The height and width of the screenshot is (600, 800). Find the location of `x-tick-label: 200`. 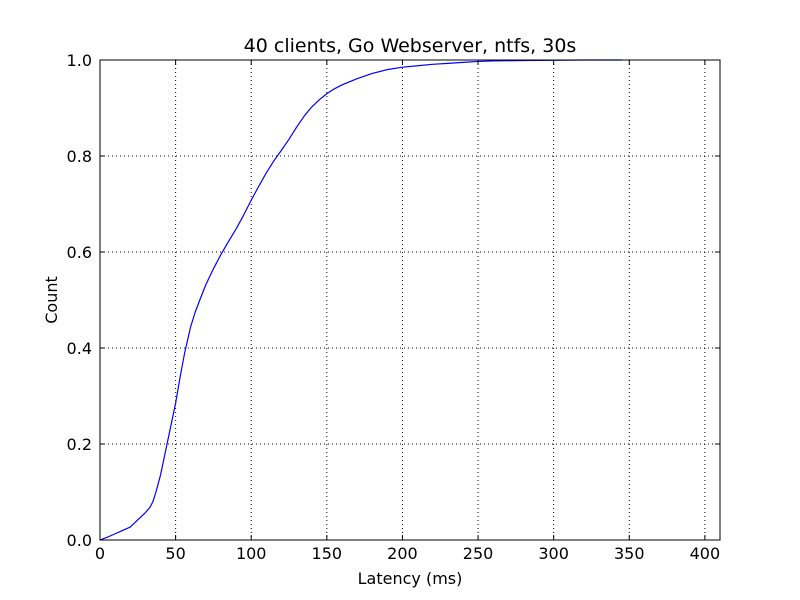

x-tick-label: 200 is located at coordinates (402, 553).